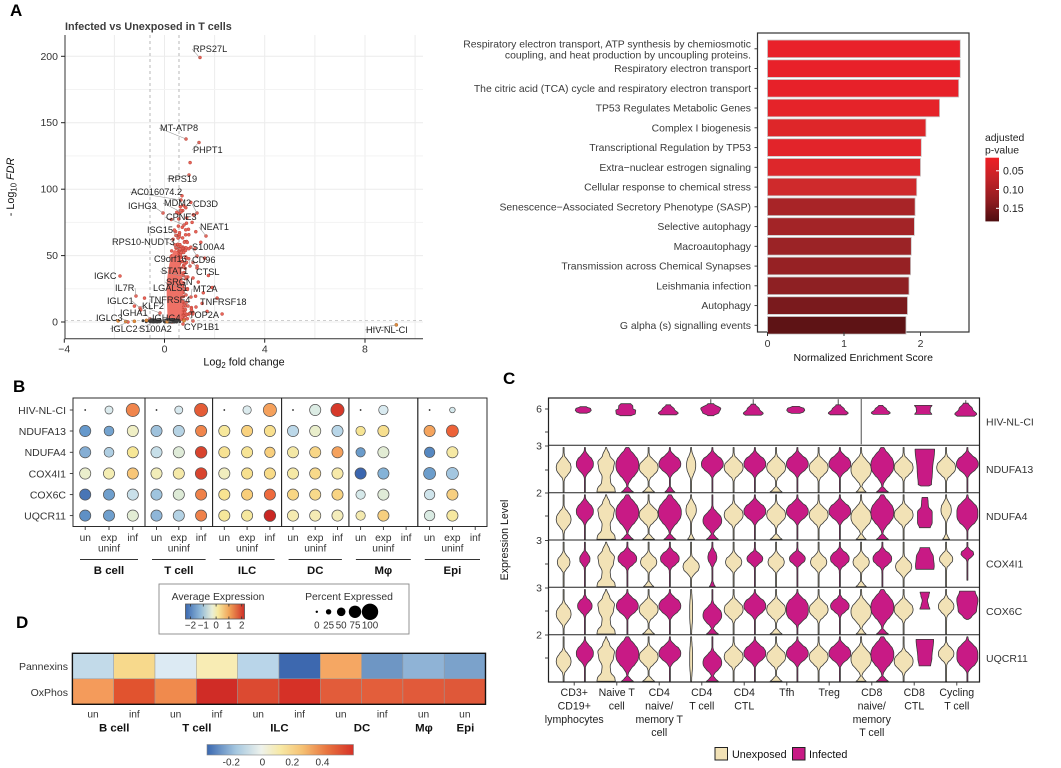  Describe the element at coordinates (166, 318) in the screenshot. I see `svg-text: IGHG4` at that location.